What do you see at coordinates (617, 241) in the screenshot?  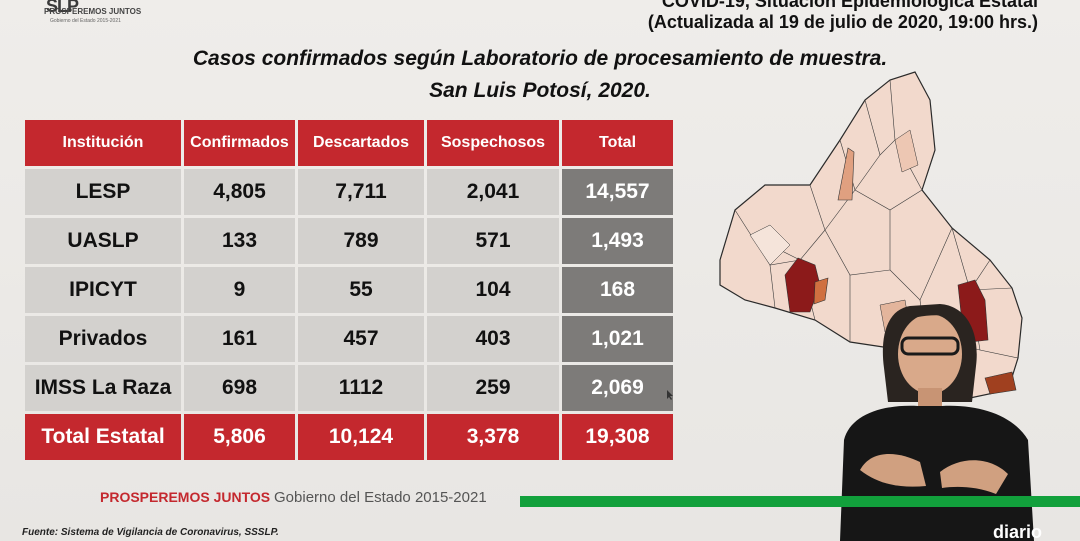 I see `total-cell: 1,493` at bounding box center [617, 241].